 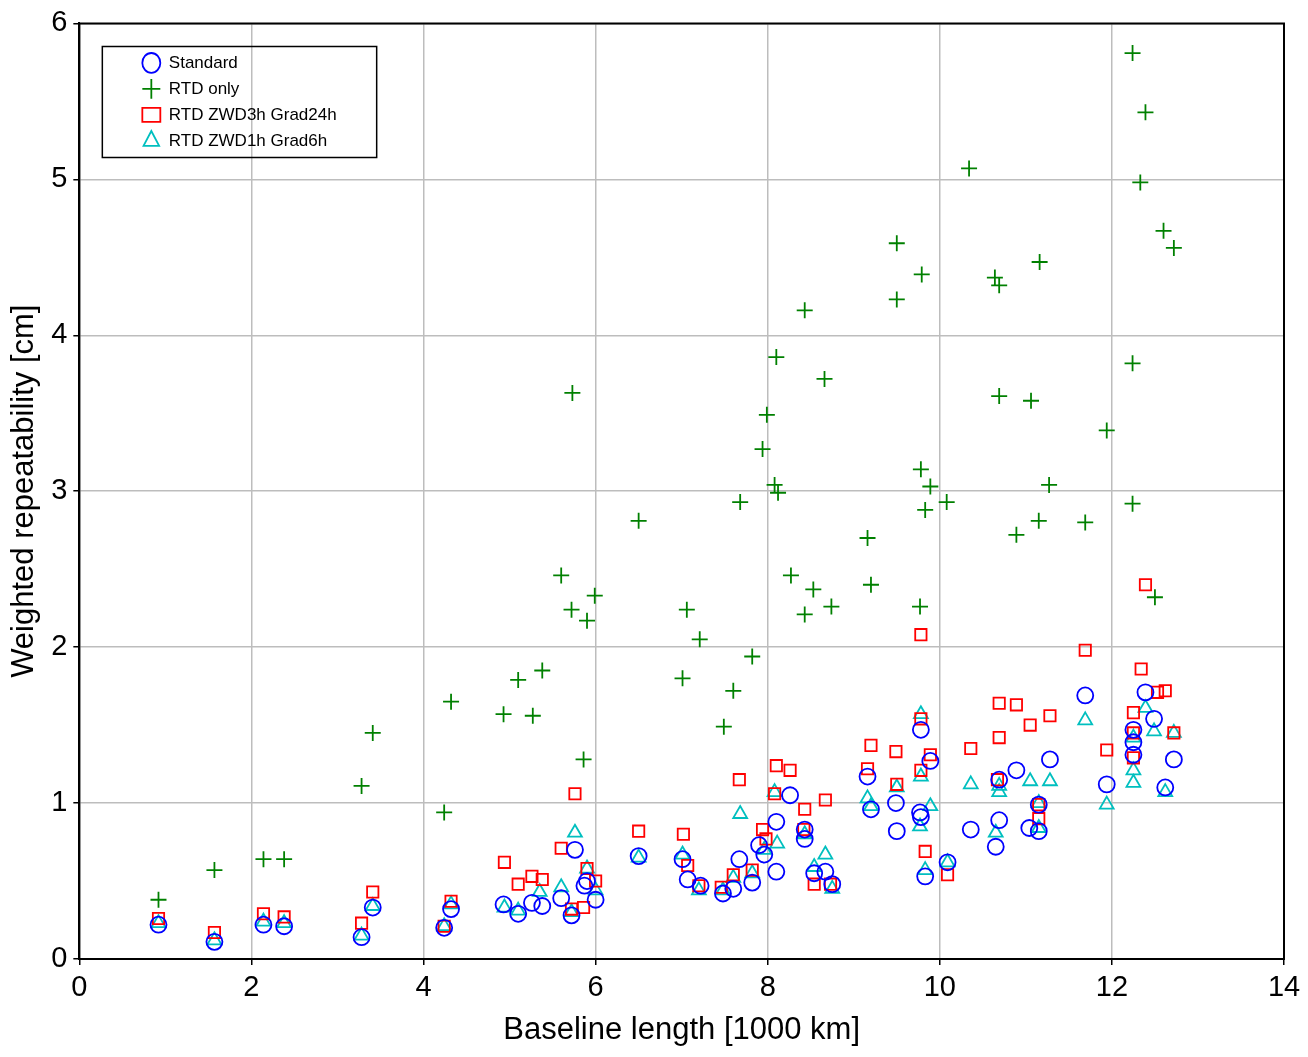 What do you see at coordinates (252, 114) in the screenshot?
I see `legend-label: RTD ZWD3h Grad24h` at bounding box center [252, 114].